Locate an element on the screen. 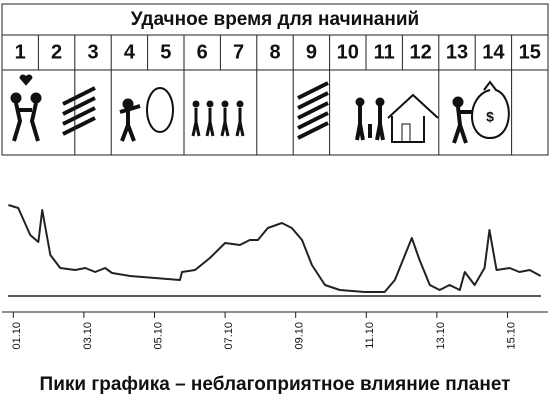 This screenshot has height=406, width=550. x-tick-label: 07.10 is located at coordinates (229, 336).